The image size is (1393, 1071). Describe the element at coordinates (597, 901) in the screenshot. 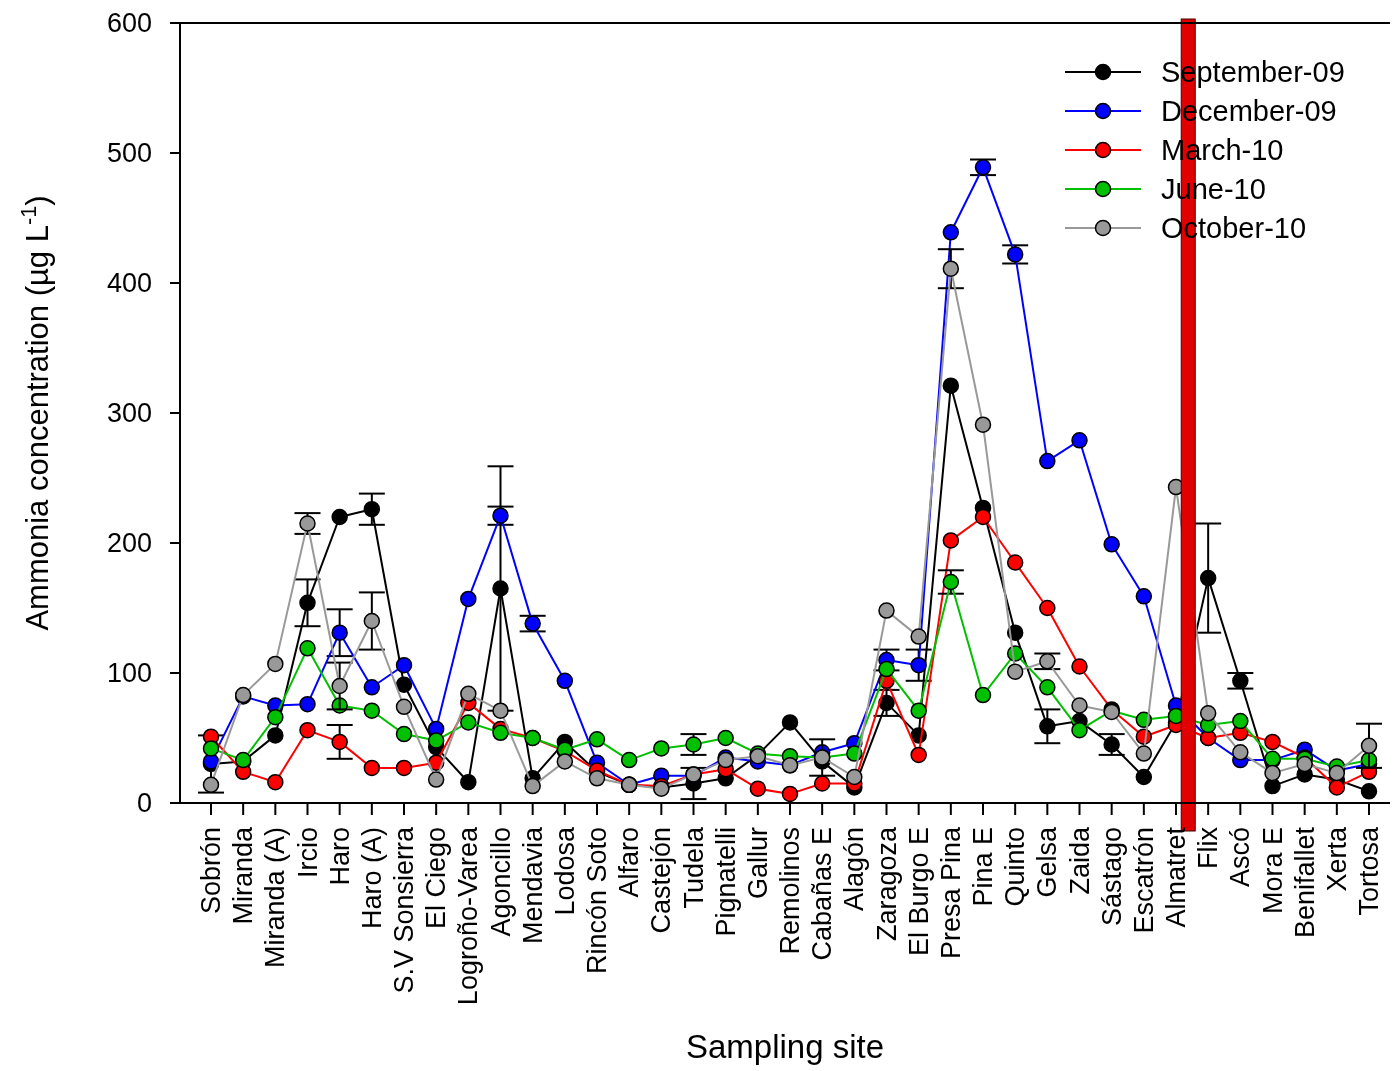

I see `x-tick-label: Rincón Soto` at that location.